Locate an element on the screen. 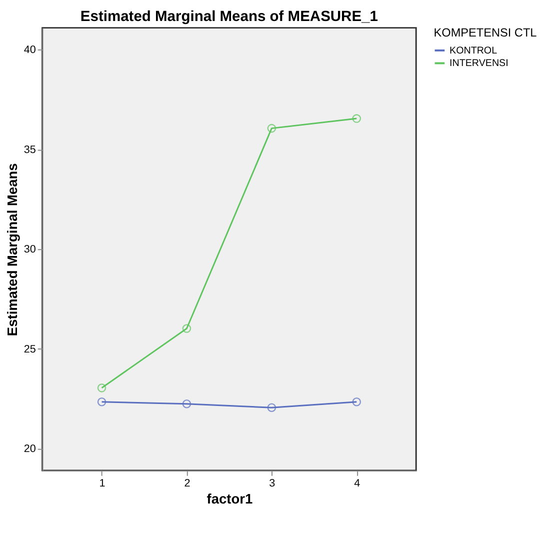 Image resolution: width=542 pixels, height=540 pixels. y-tick-label: 30 is located at coordinates (30, 250).